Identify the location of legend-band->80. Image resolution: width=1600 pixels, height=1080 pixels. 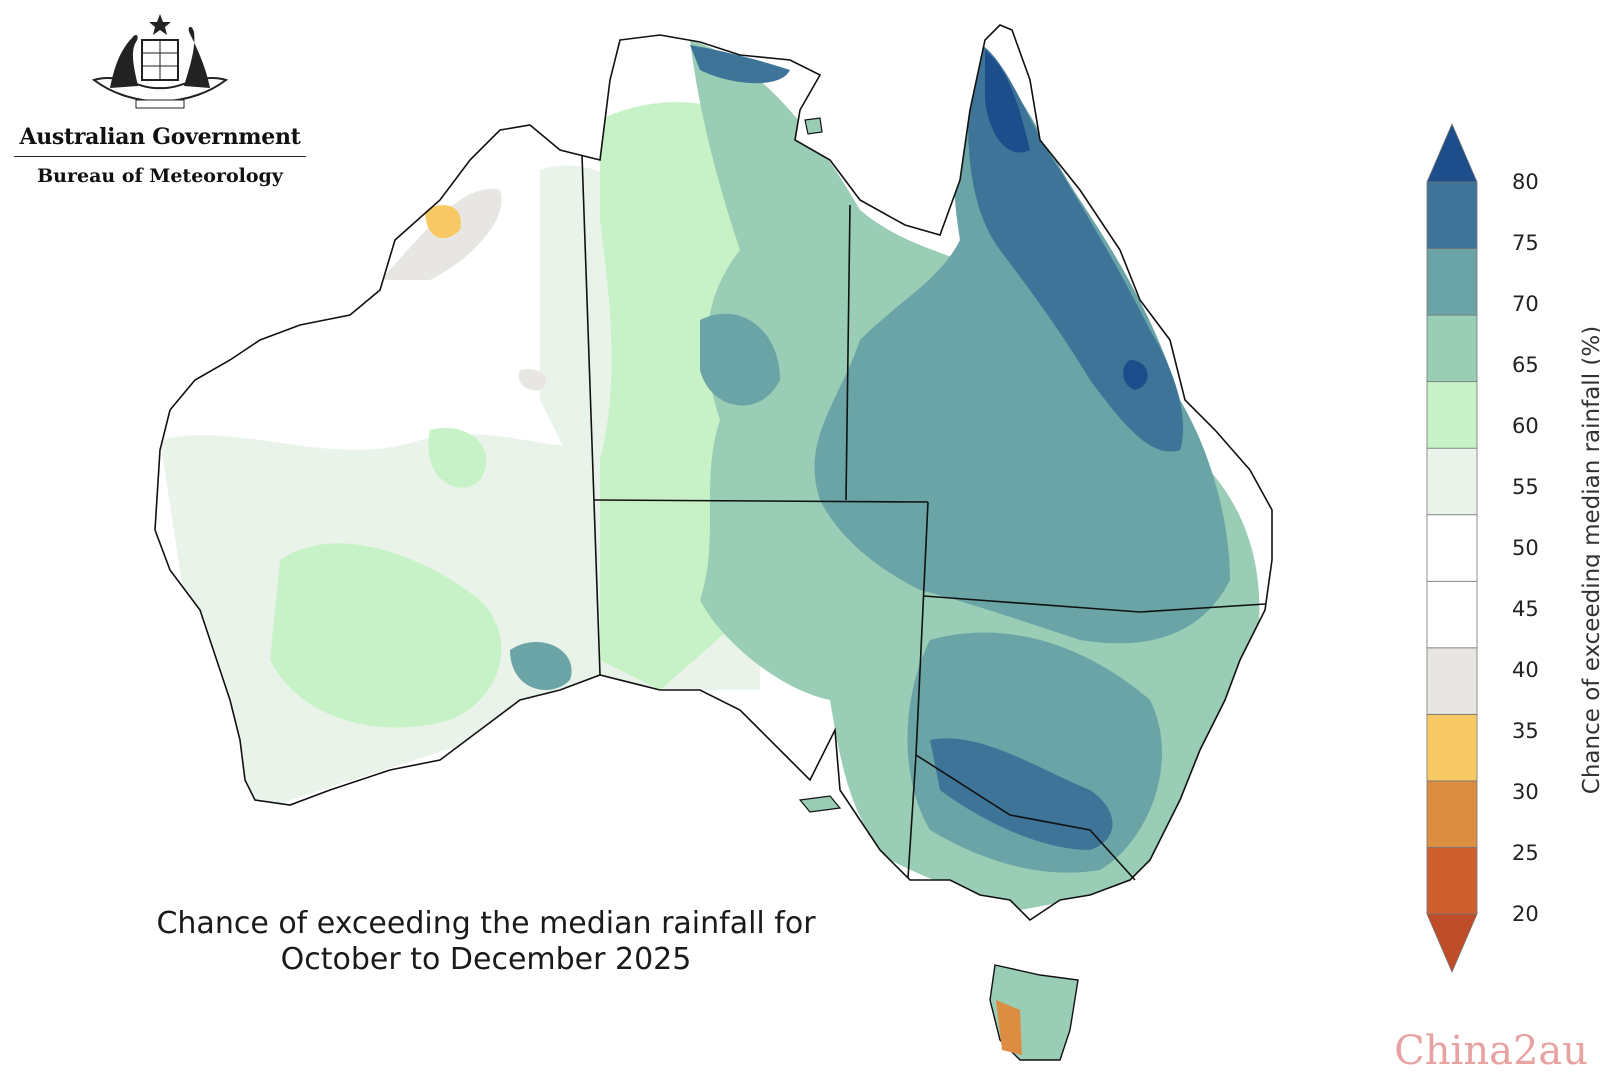
(1452, 152).